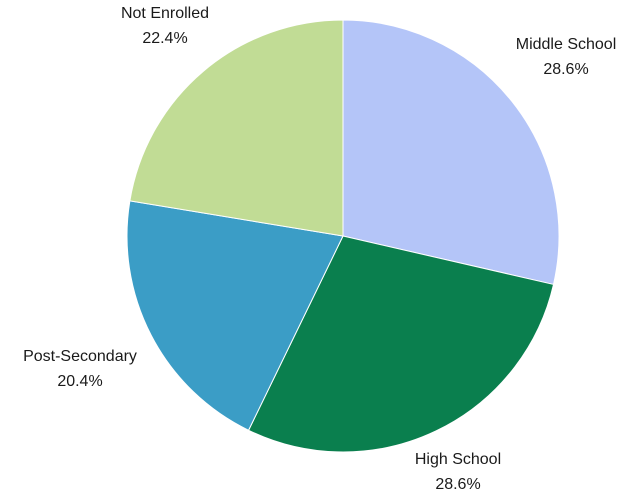 This screenshot has width=626, height=502. Describe the element at coordinates (165, 13) in the screenshot. I see `slice-label-not-enrolled: Not Enrolled` at that location.